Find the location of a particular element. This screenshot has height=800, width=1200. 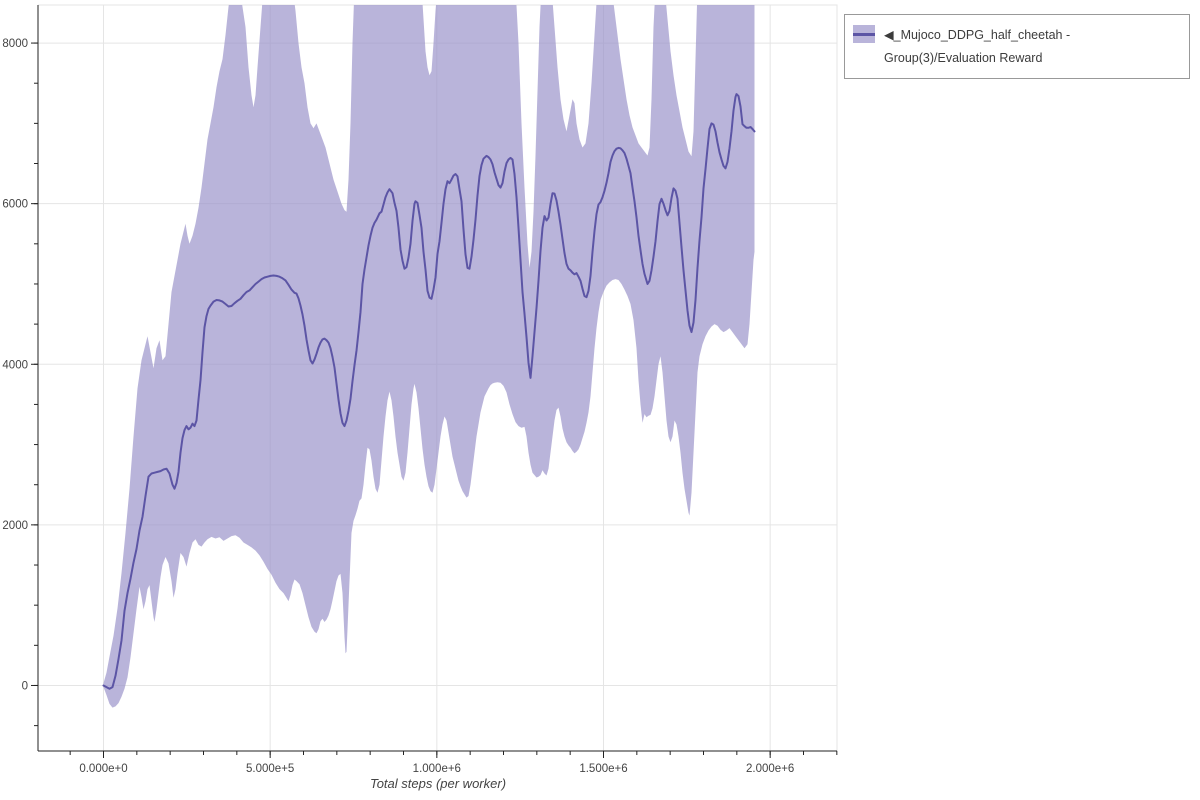

y-tick-label: 8000 is located at coordinates (15, 44).